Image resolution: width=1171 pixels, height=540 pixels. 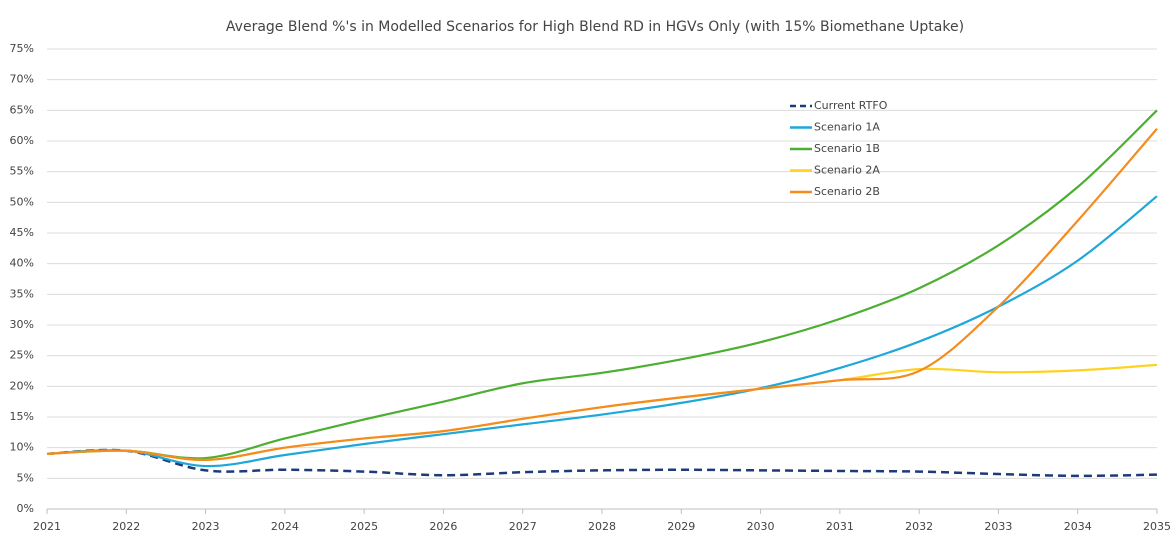 What do you see at coordinates (840, 526) in the screenshot?
I see `x-tick-label: 2031` at bounding box center [840, 526].